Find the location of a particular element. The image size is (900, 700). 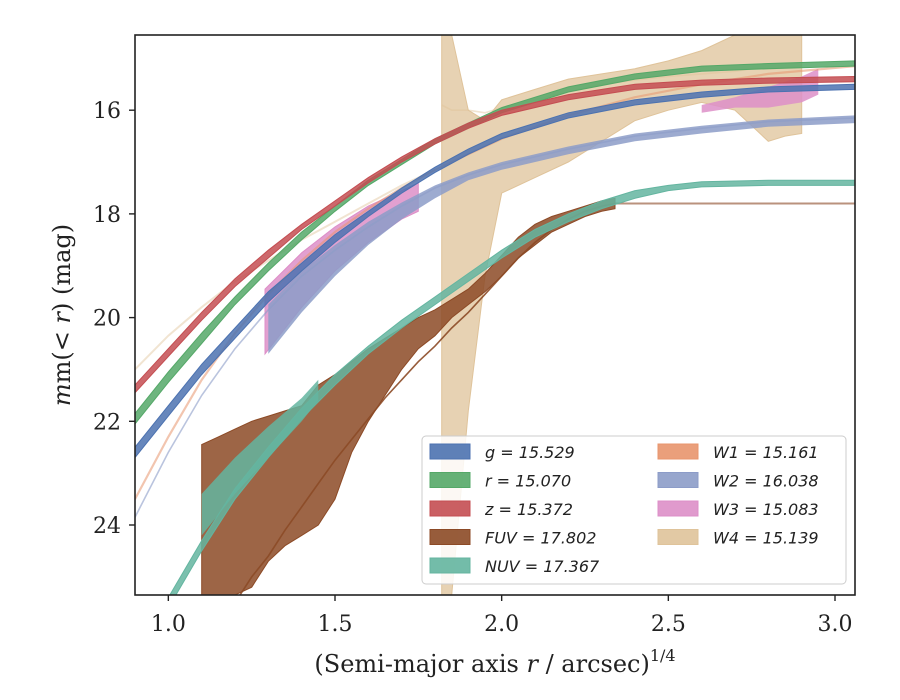

x-axis-label: (Semi-major axis r / arcsec)1/4 is located at coordinates (494, 662).